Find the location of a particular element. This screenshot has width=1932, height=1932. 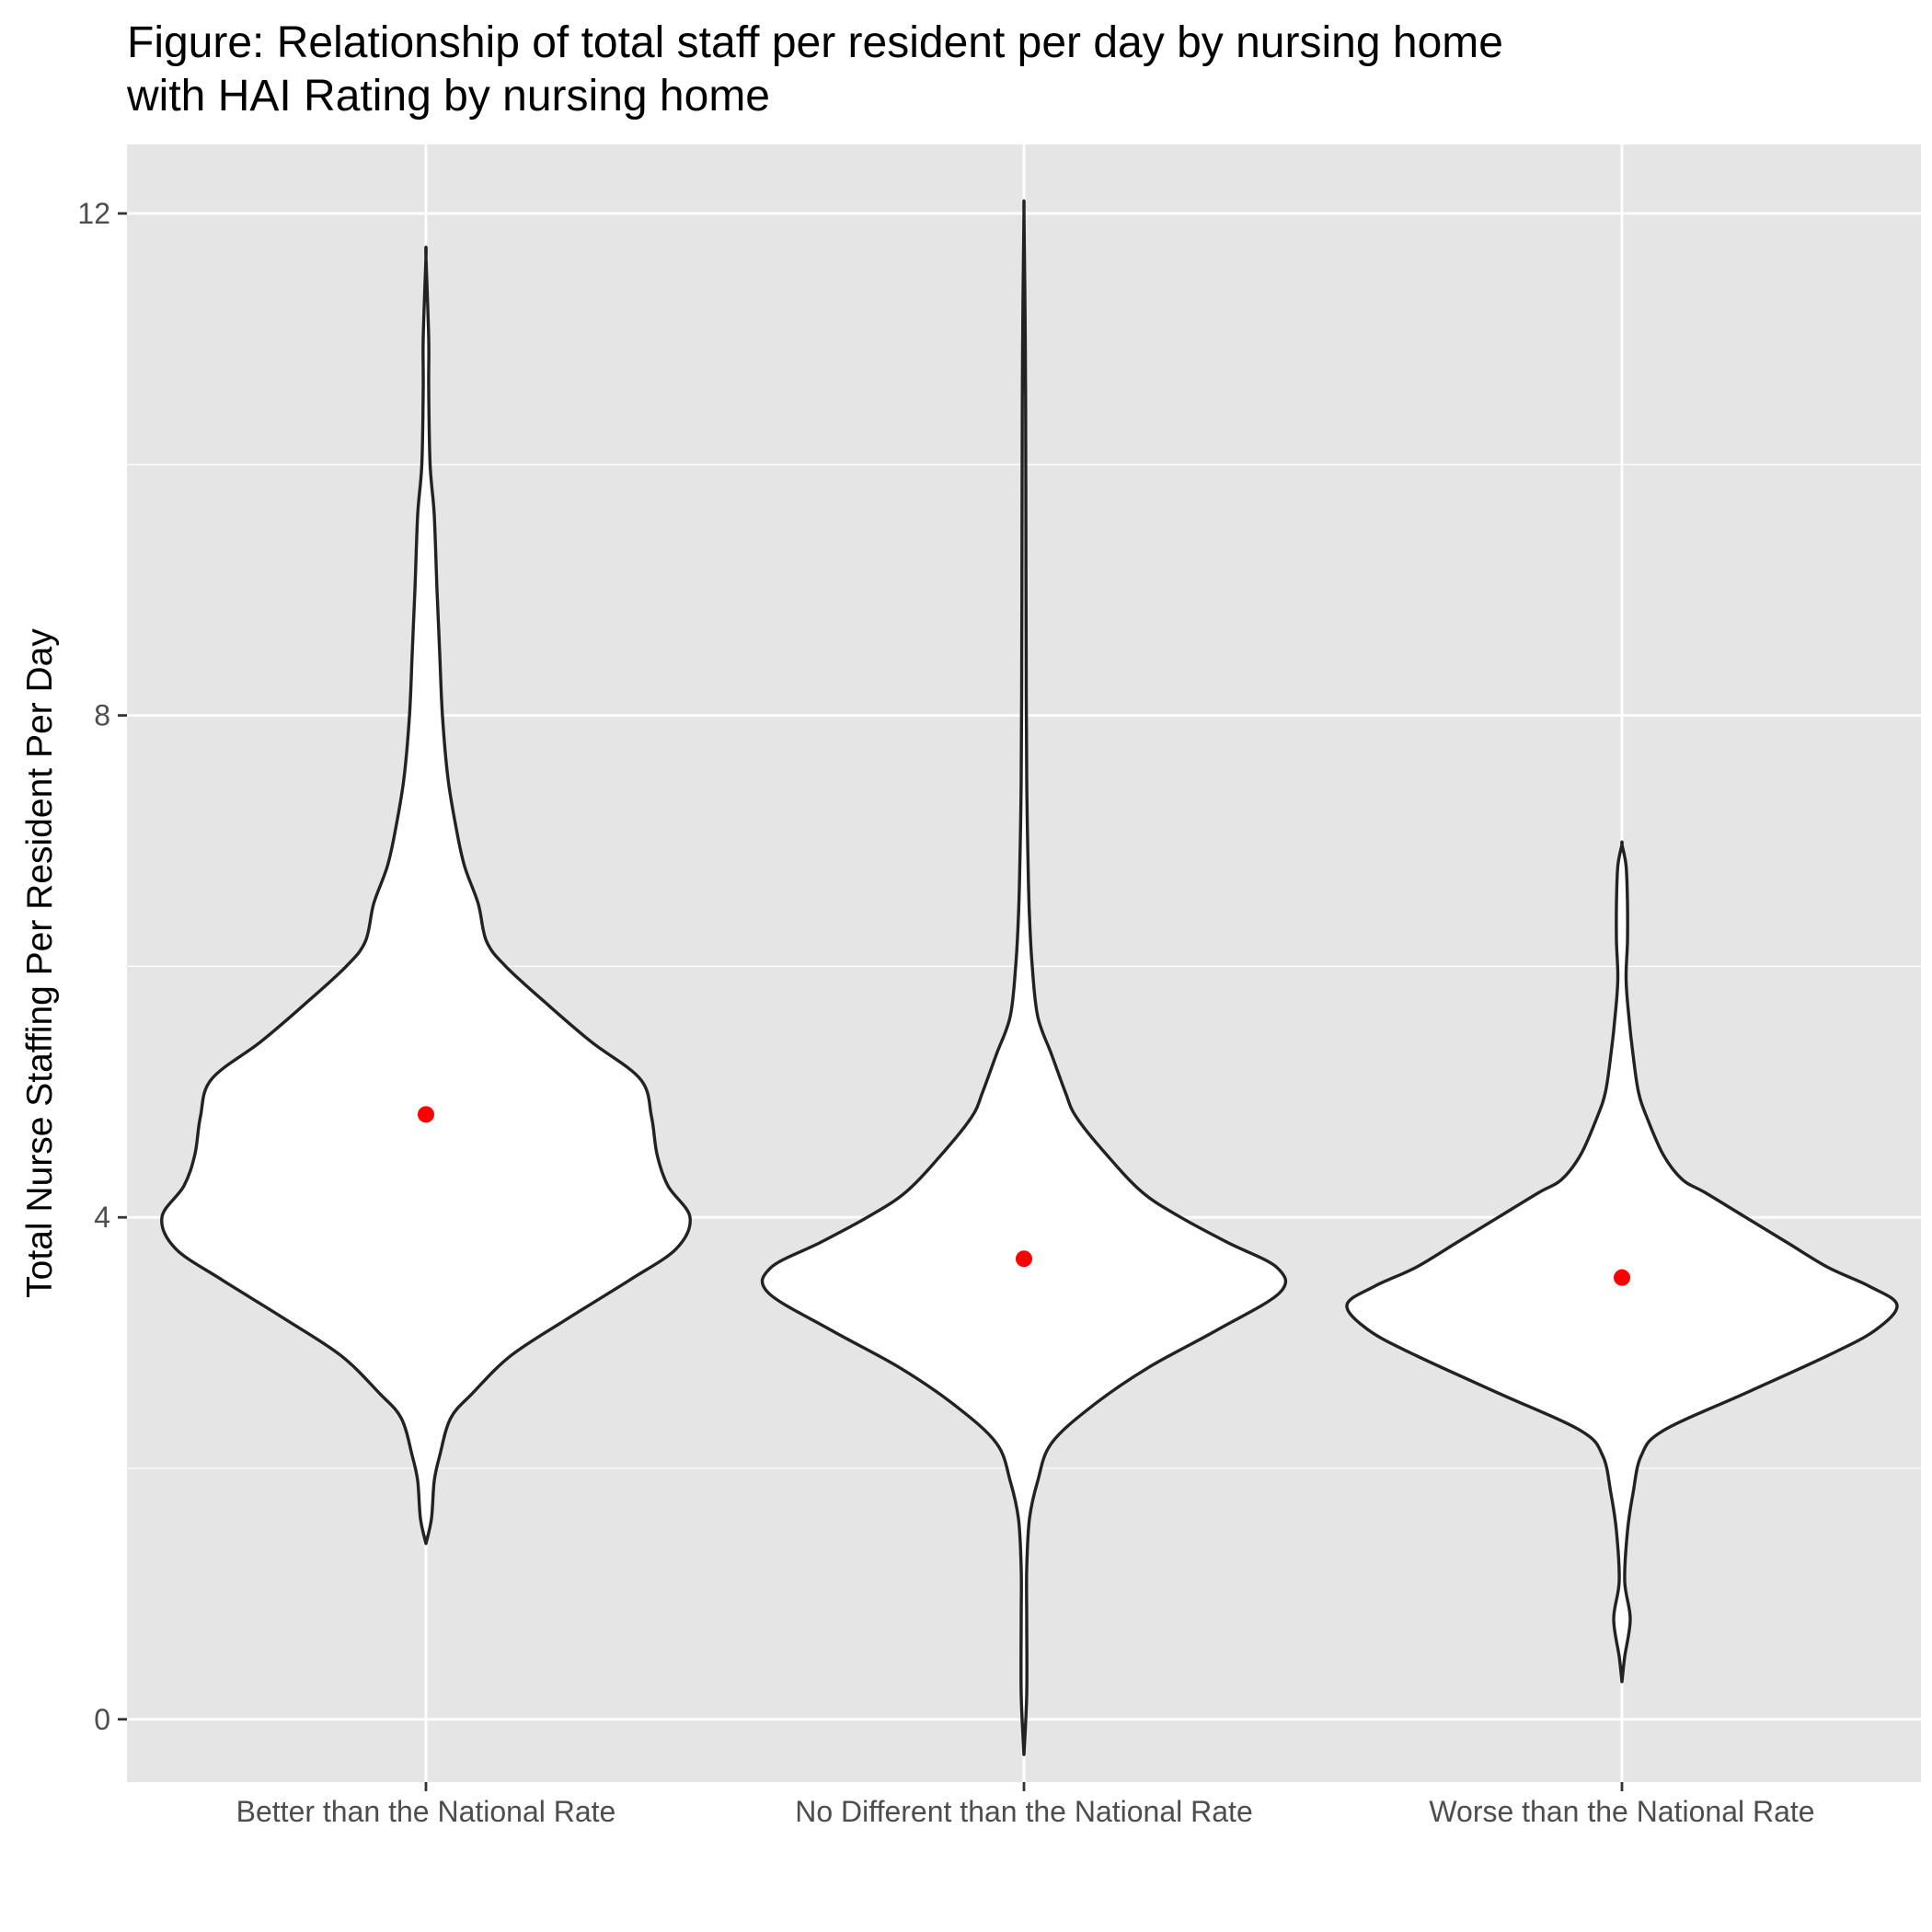

x-tick-label: No Different than the National Rate is located at coordinates (1023, 1811).